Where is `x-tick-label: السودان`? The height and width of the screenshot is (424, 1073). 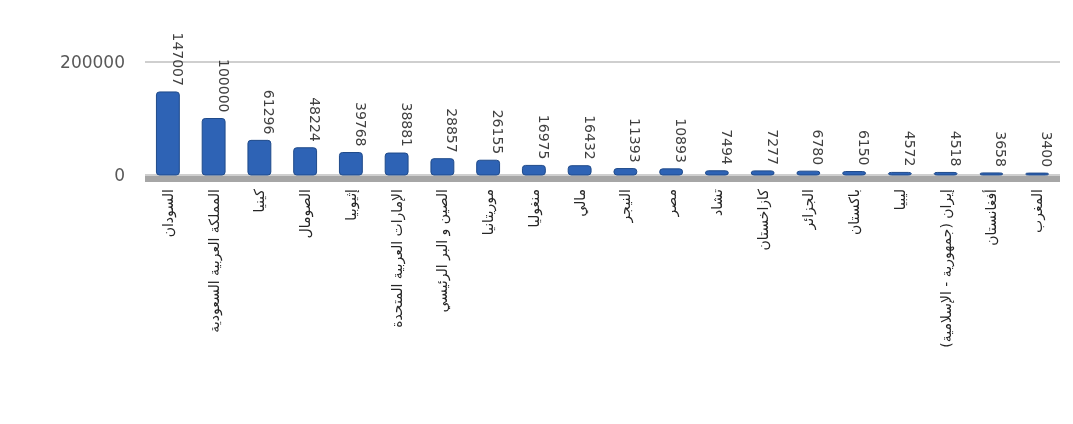 x-tick-label: السودان is located at coordinates (168, 213).